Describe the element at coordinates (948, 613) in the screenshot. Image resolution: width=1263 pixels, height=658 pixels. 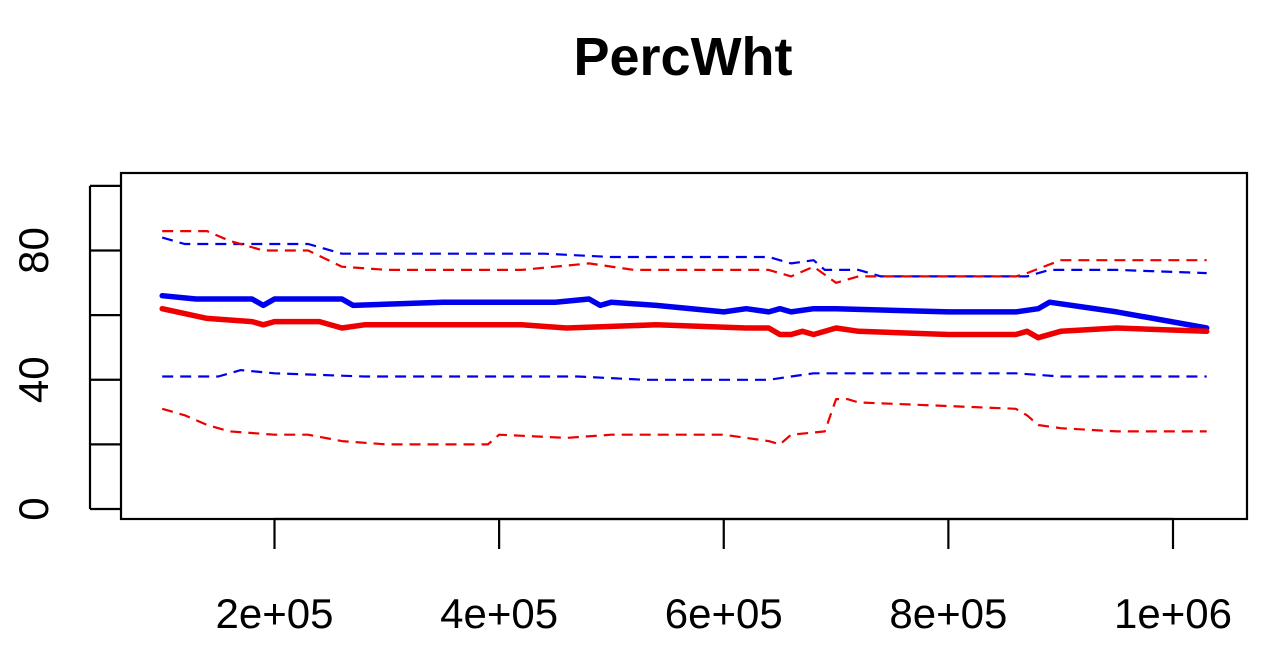
I see `x-tick-label: 8e+05` at that location.